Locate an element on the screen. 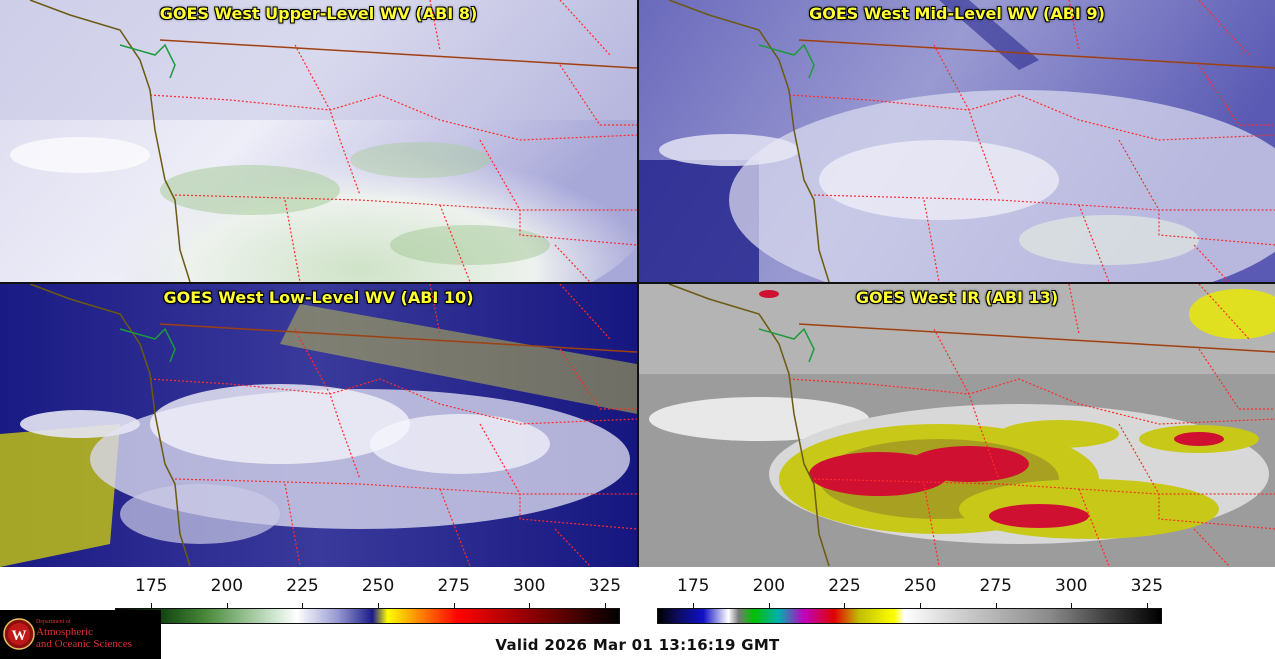  panel-title: GOES West Mid-Level WV (ABI 9) is located at coordinates (957, 13).